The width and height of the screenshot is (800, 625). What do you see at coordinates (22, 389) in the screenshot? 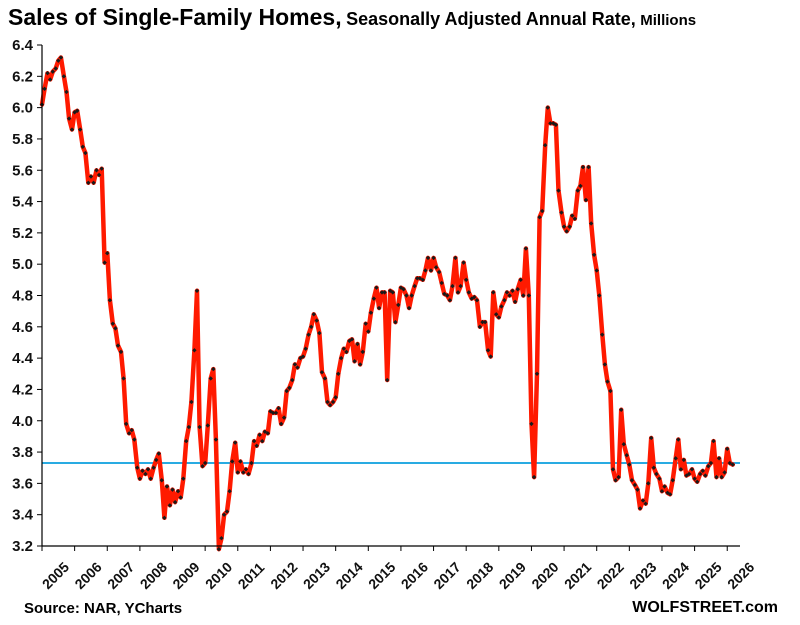
I see `y-tick-label: 4.2` at bounding box center [22, 389].